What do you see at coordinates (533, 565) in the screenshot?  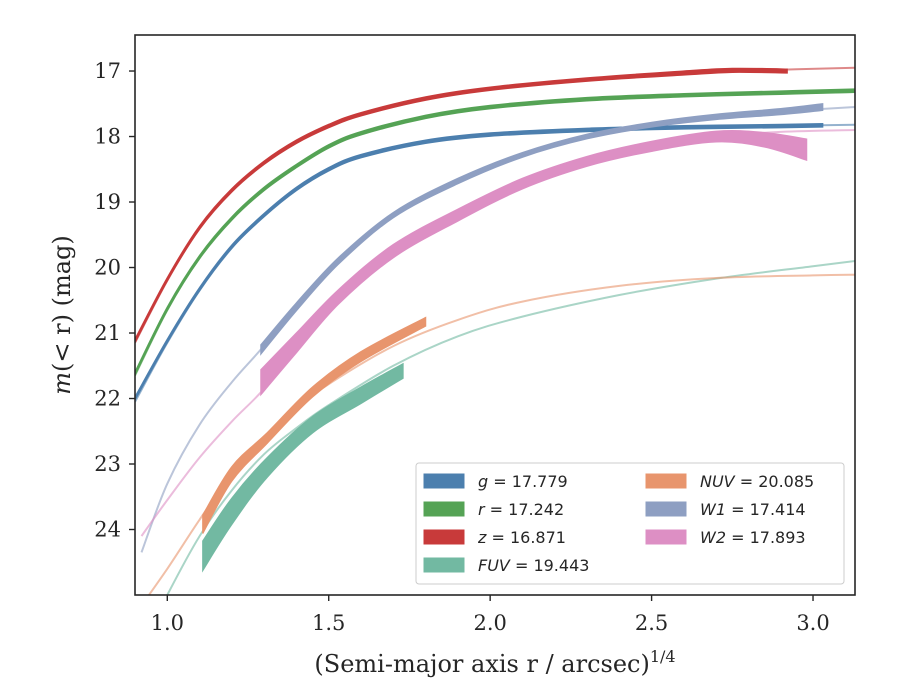 I see `legend-label-fuv: FUV = 19.443` at bounding box center [533, 565].